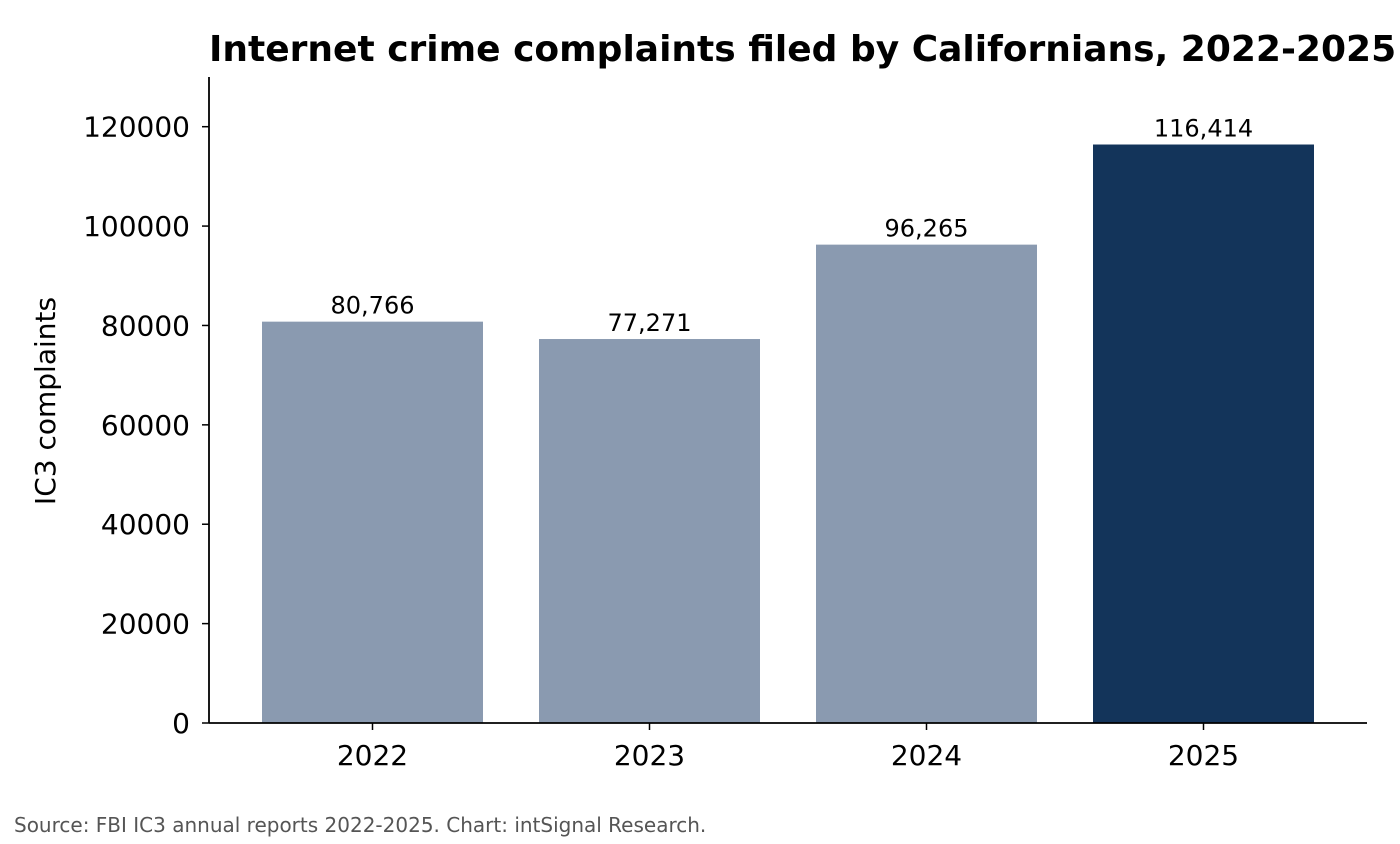 The image size is (1400, 844). Describe the element at coordinates (145, 624) in the screenshot. I see `y-tick-label-20000: 20000` at that location.